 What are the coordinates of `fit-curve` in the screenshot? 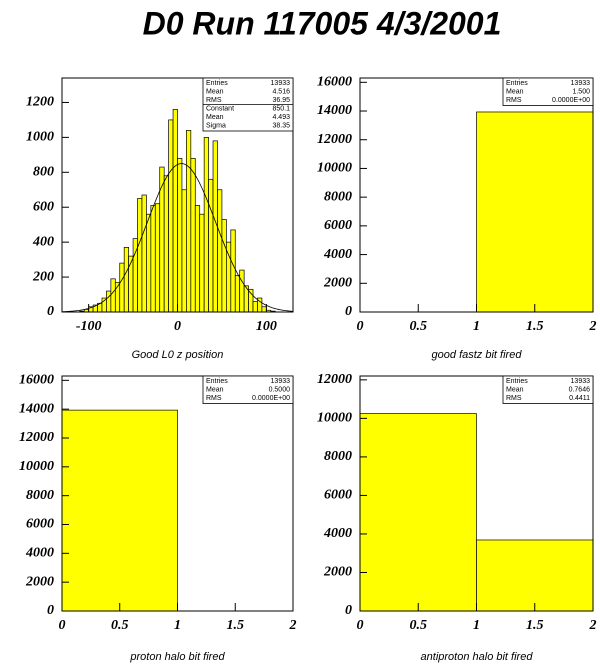 It's located at (177, 238).